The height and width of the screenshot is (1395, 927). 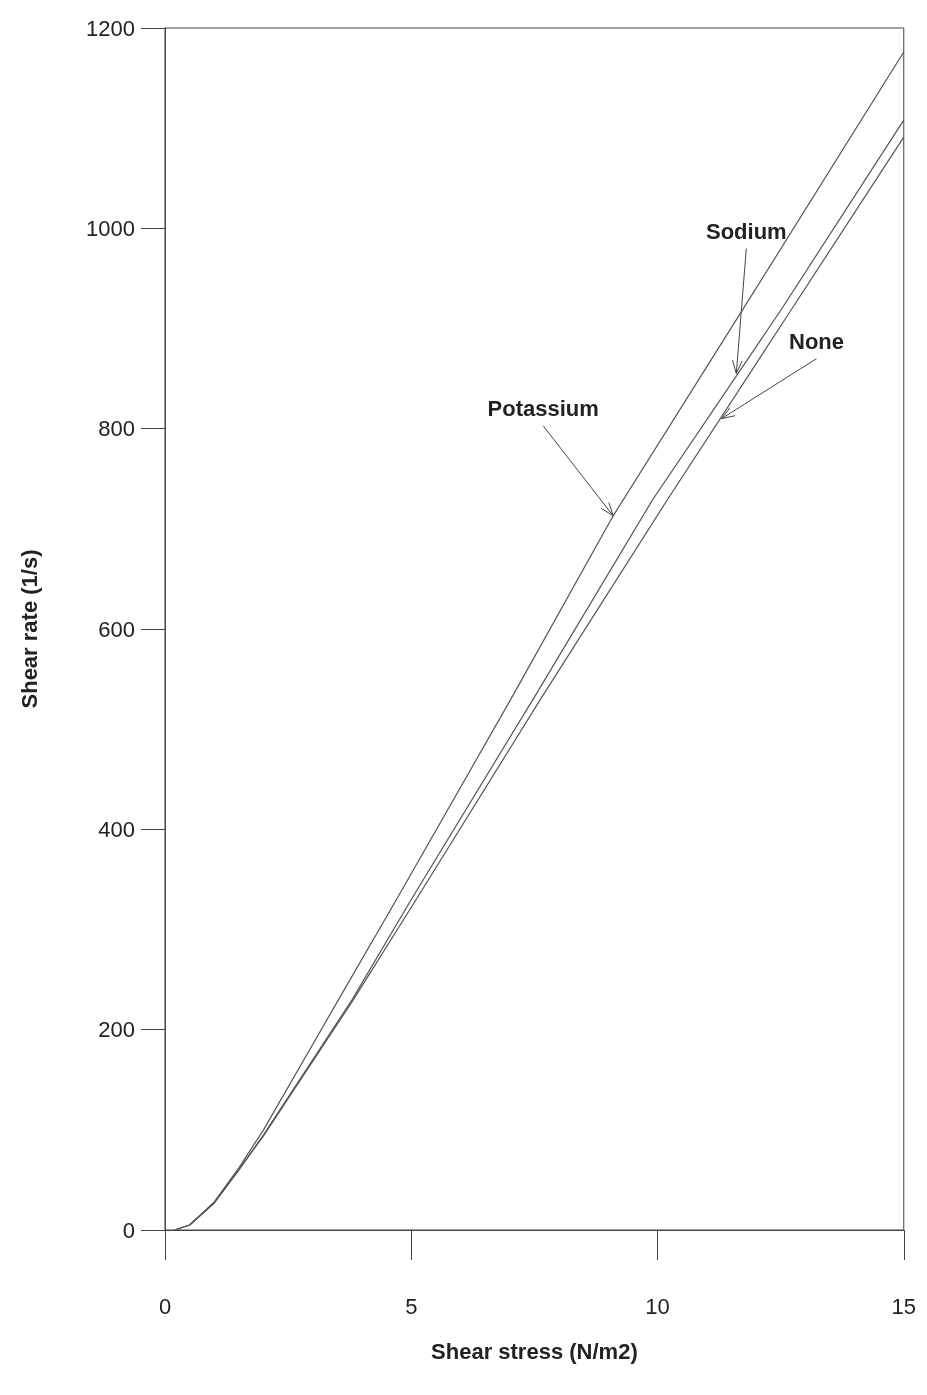 I want to click on x-tick-label: 5, so click(x=411, y=1306).